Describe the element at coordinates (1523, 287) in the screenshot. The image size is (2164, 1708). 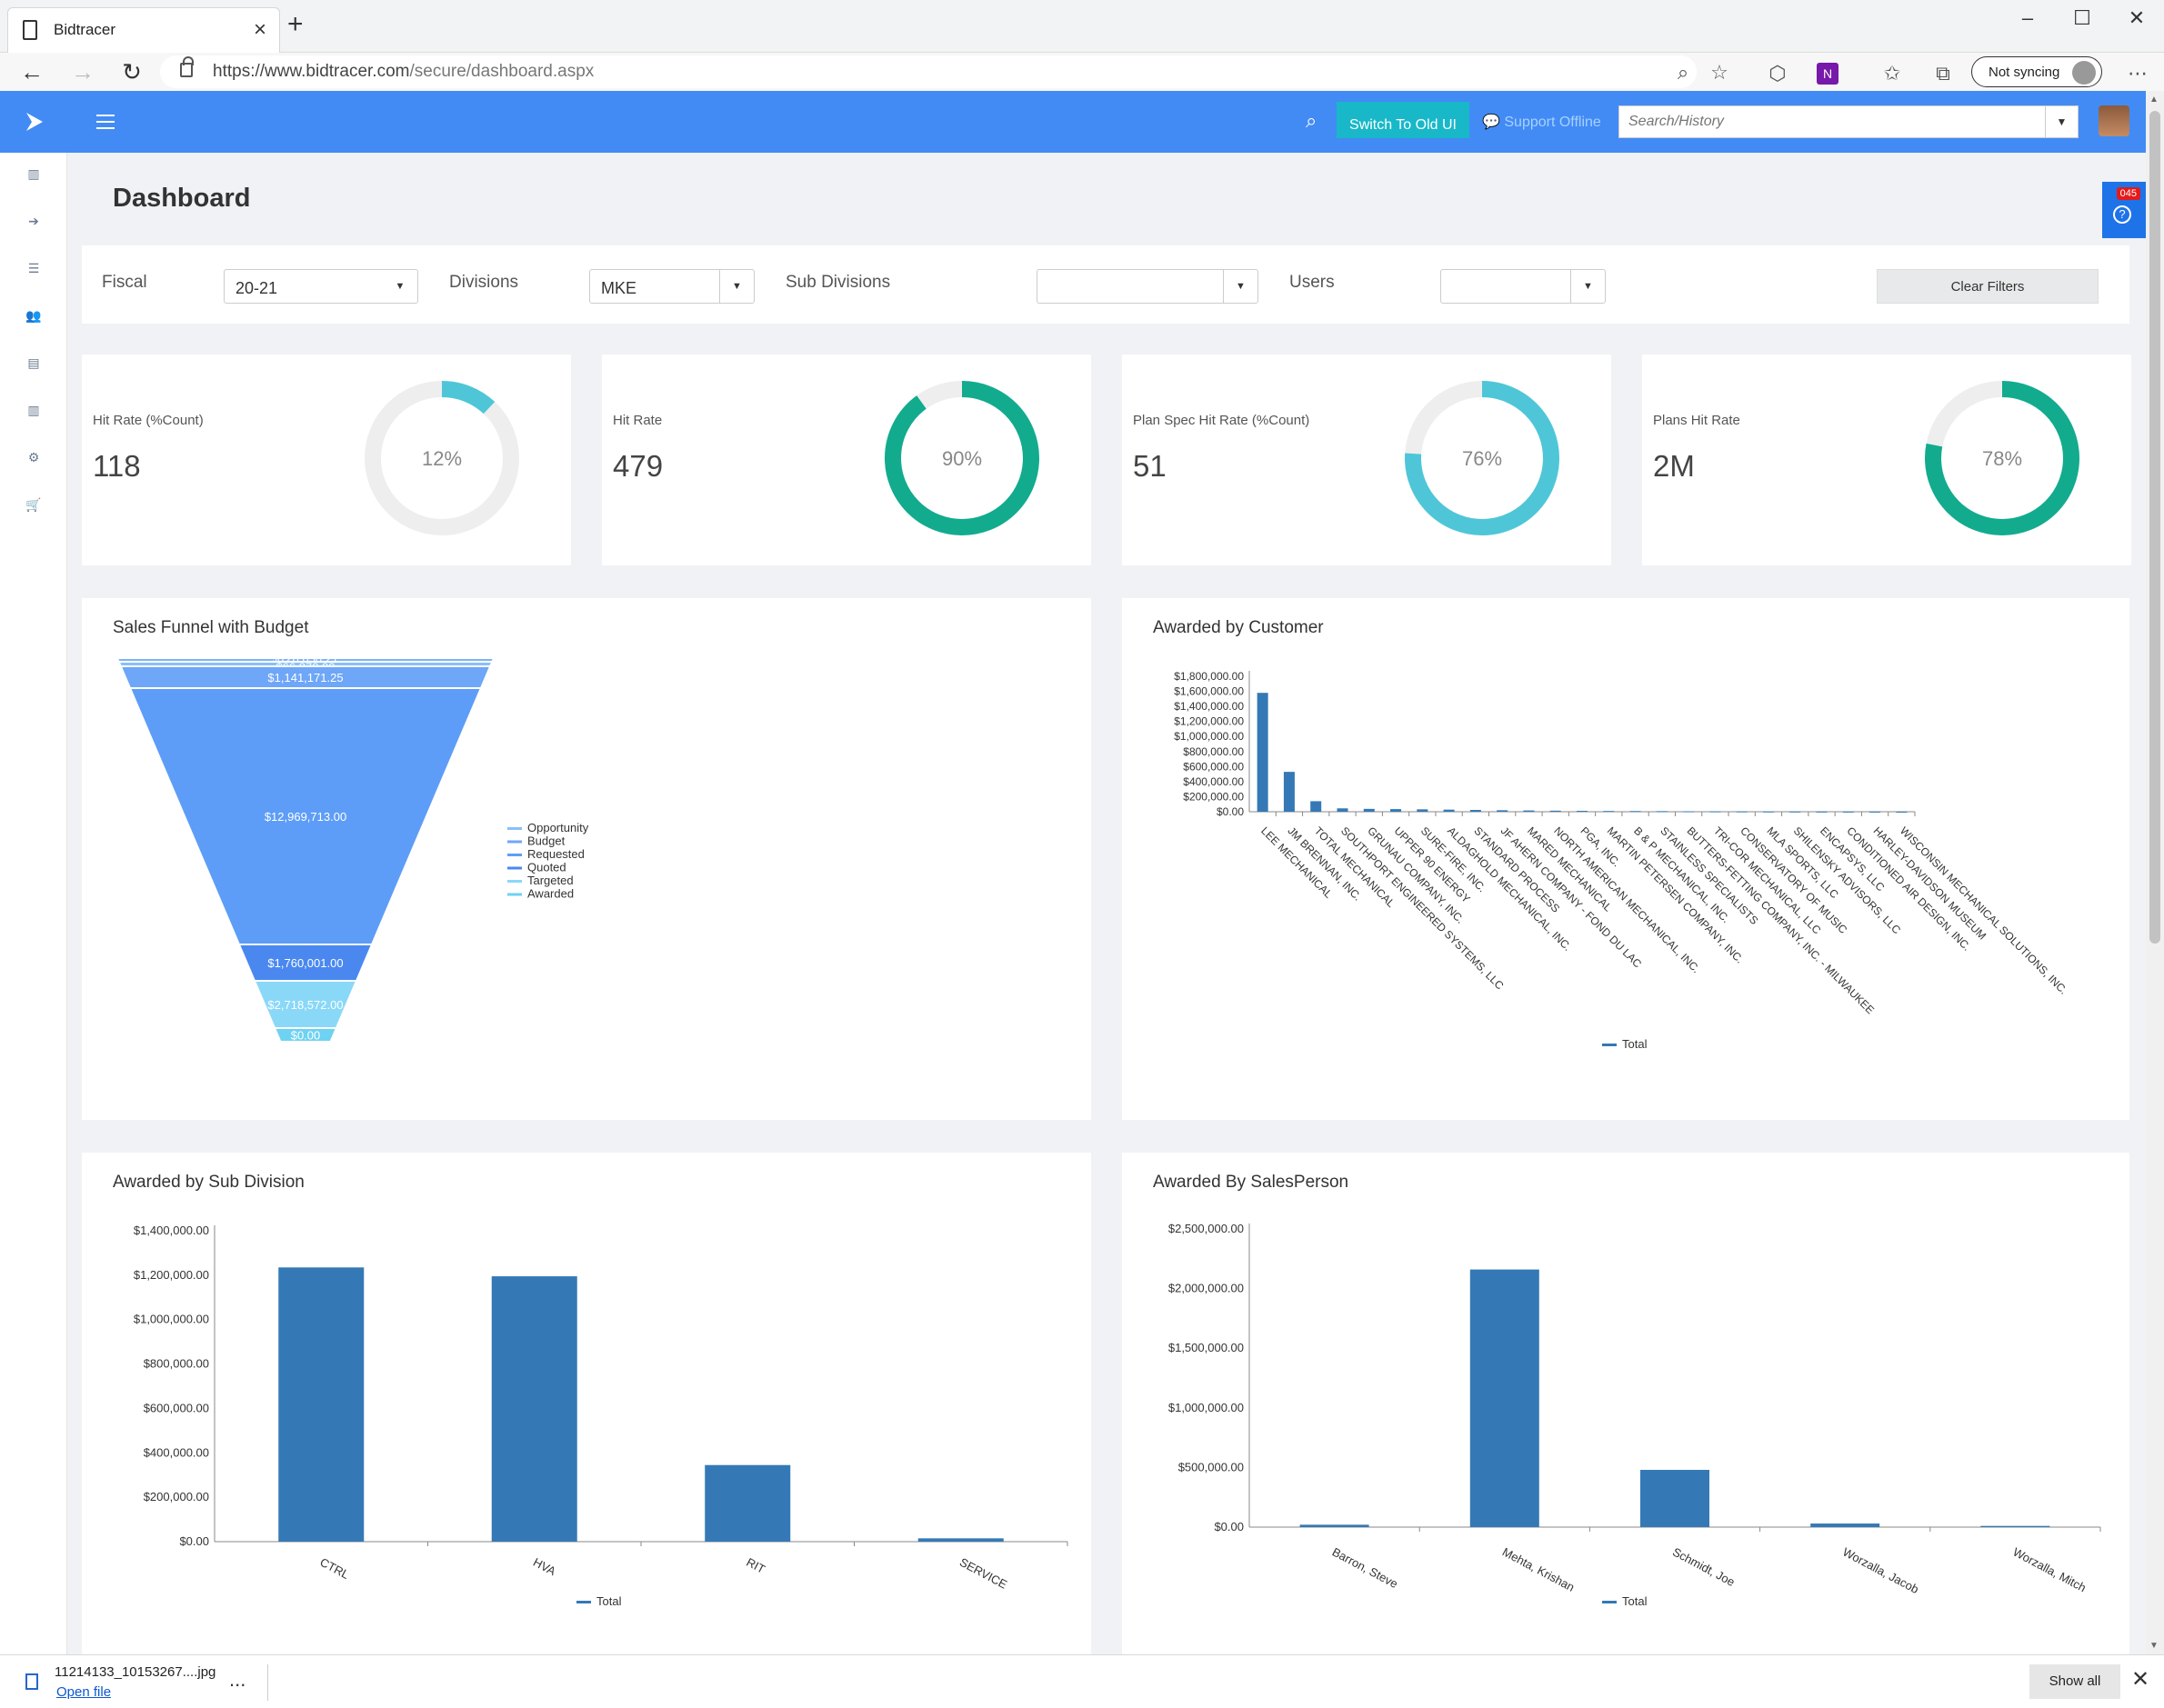
I see `users-select: ▼` at that location.